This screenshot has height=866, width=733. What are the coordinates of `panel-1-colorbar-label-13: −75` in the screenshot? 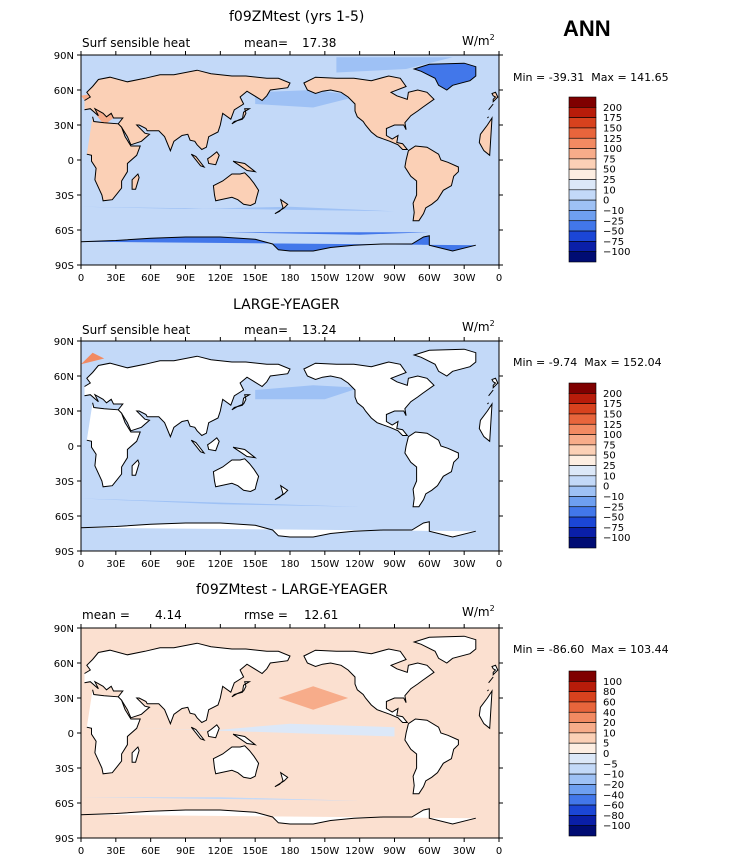 It's located at (613, 242).